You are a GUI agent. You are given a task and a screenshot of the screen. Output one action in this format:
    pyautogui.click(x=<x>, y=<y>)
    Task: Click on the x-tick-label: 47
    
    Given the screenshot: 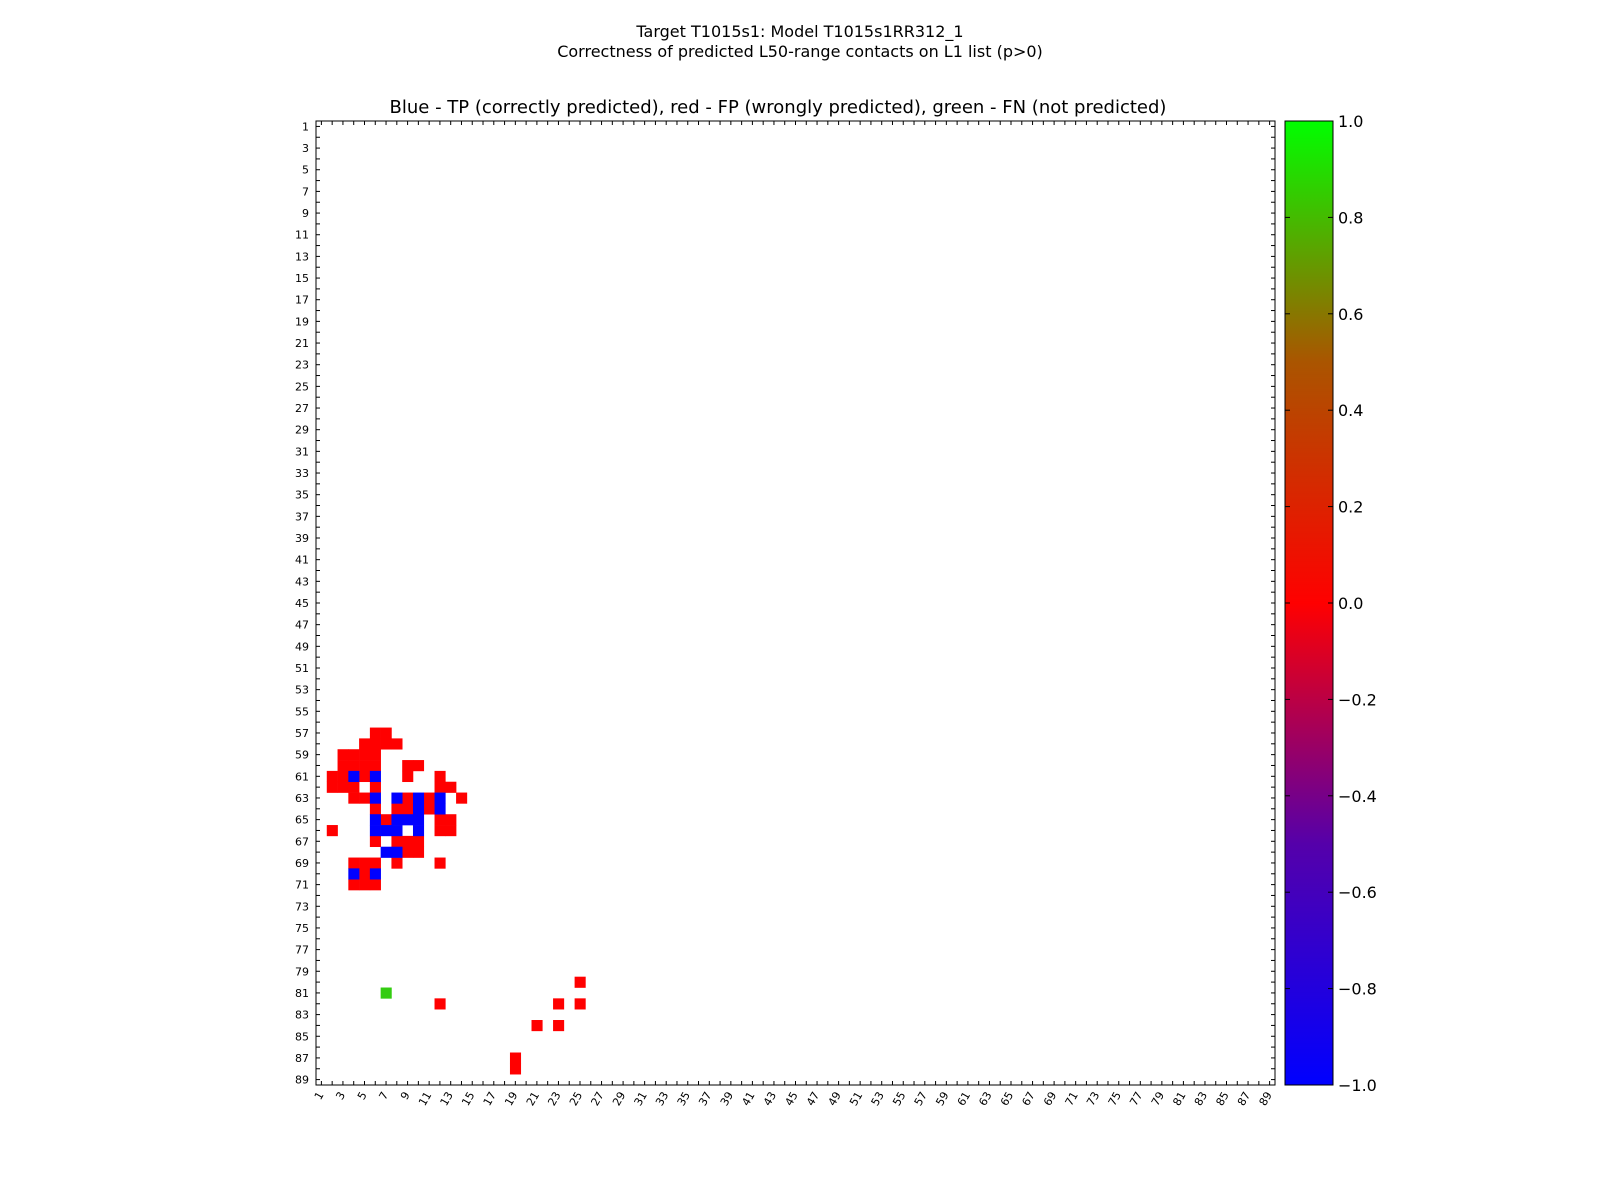 What is the action you would take?
    pyautogui.click(x=813, y=1099)
    